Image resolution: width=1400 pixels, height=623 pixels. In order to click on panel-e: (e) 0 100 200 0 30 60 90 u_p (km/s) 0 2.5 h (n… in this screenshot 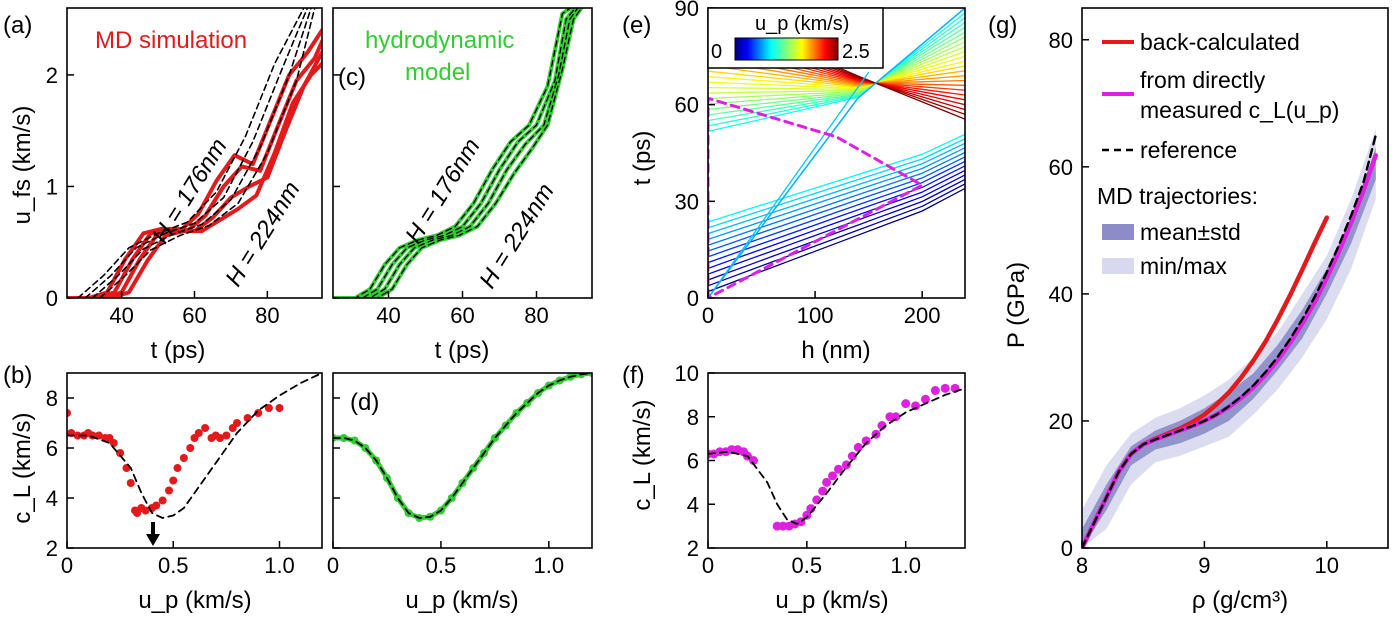, I will do `click(794, 182)`.